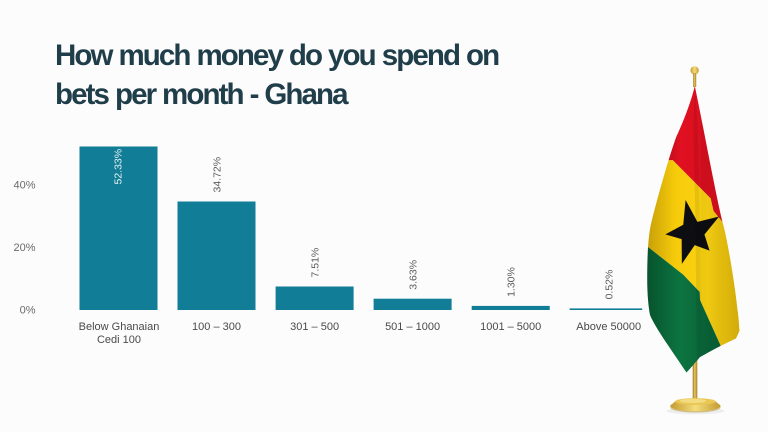 The height and width of the screenshot is (432, 768). What do you see at coordinates (610, 285) in the screenshot?
I see `svg-text: 0.52%` at bounding box center [610, 285].